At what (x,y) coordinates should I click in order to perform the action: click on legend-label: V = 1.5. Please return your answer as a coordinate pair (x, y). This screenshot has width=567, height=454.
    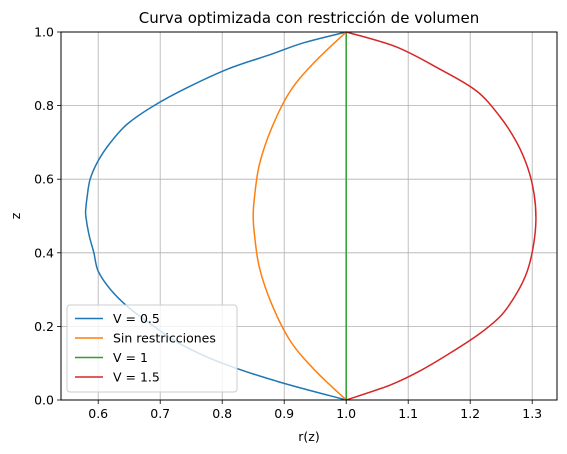
    Looking at the image, I should click on (136, 377).